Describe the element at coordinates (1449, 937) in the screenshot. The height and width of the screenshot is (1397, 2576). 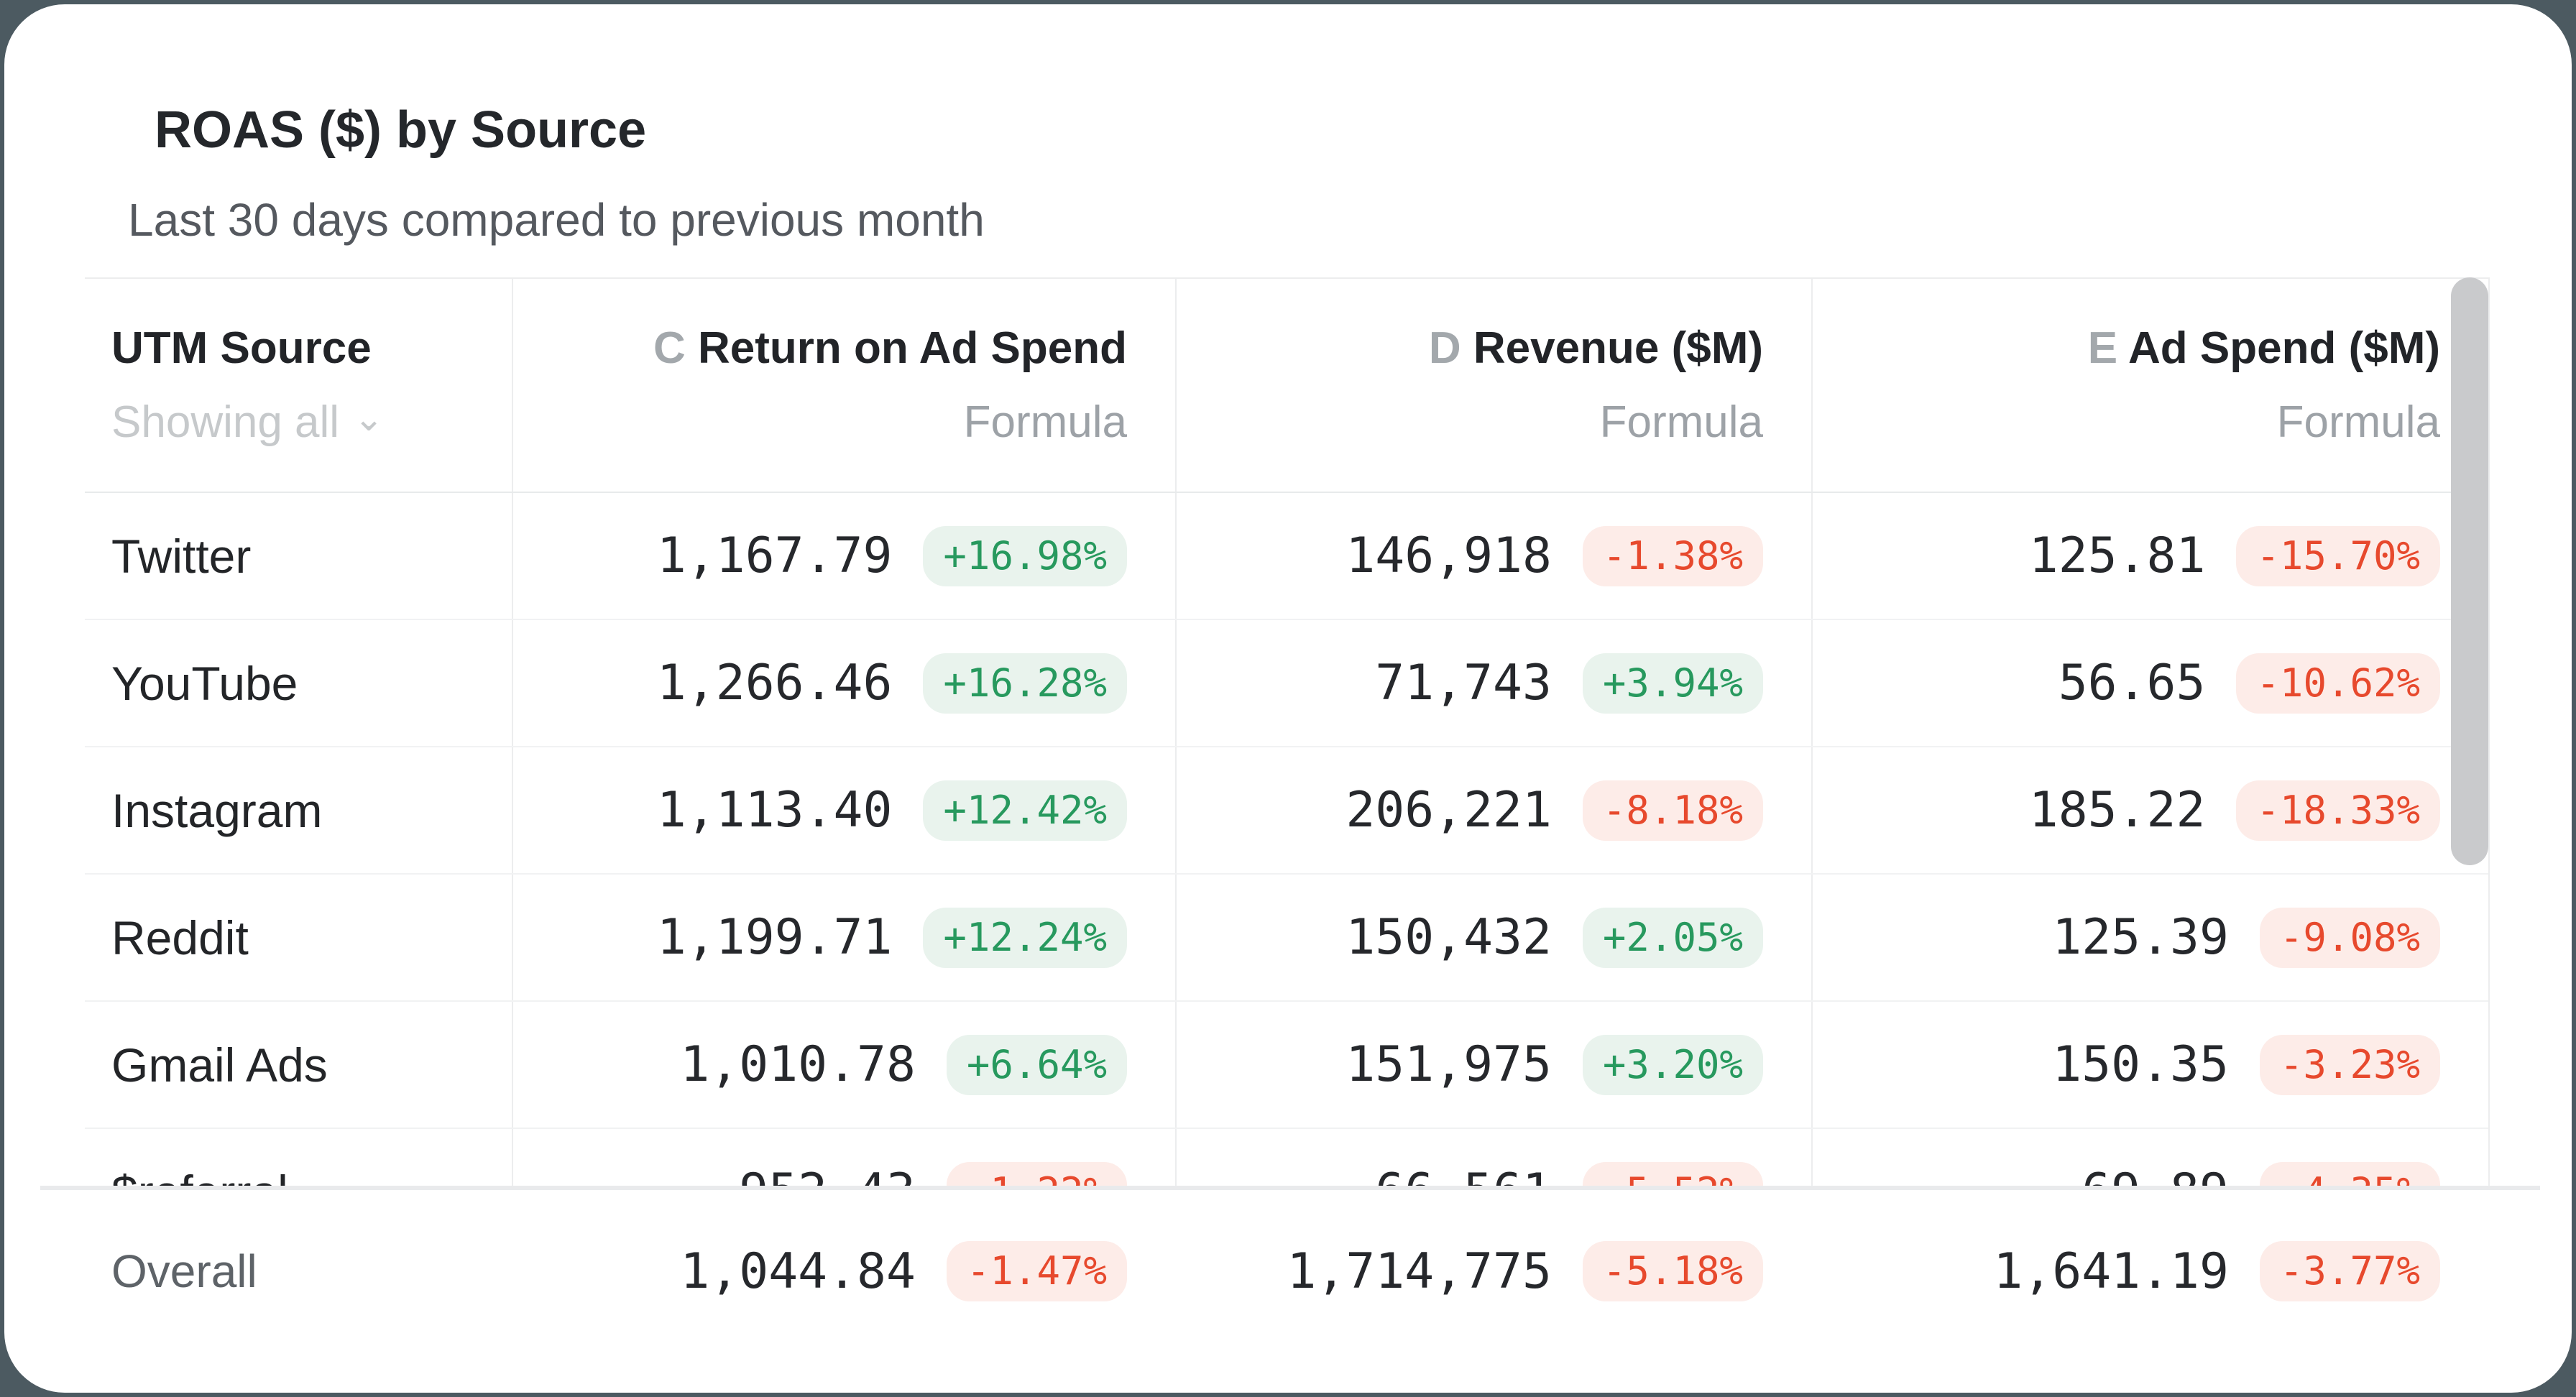
I see `revenue-value: 150,432` at that location.